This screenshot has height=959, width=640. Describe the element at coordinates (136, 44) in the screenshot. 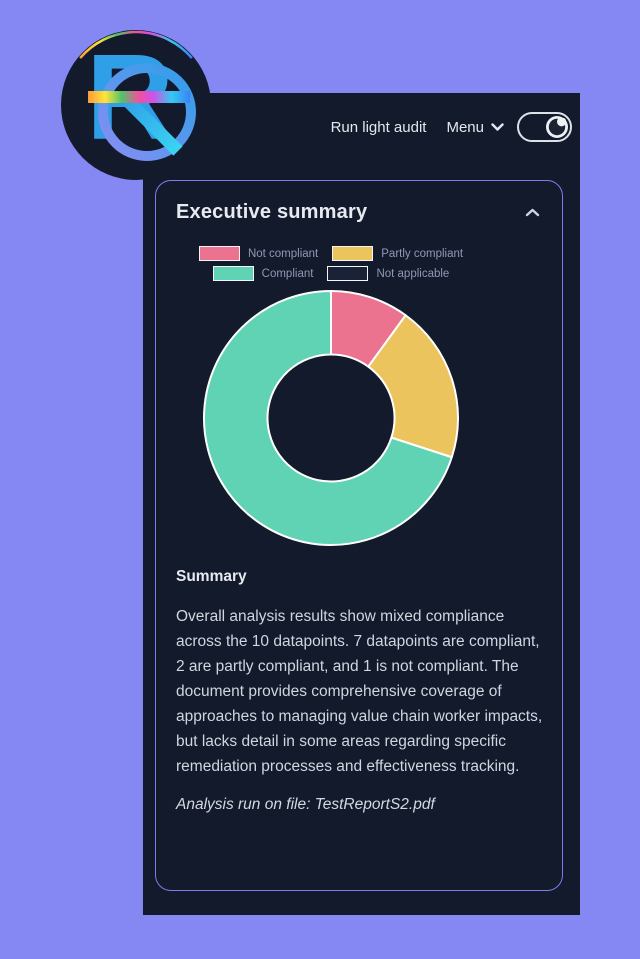

I see `logo-top-rainbow-arc` at that location.